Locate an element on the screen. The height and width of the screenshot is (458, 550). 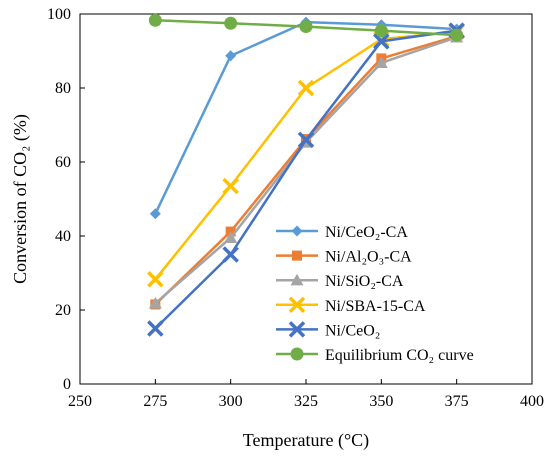
legend-label: Ni/CeO₂-CA is located at coordinates (366, 232).